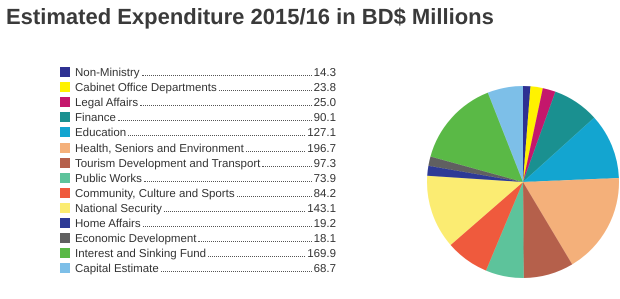  I want to click on data-label: 25.0, so click(325, 103).